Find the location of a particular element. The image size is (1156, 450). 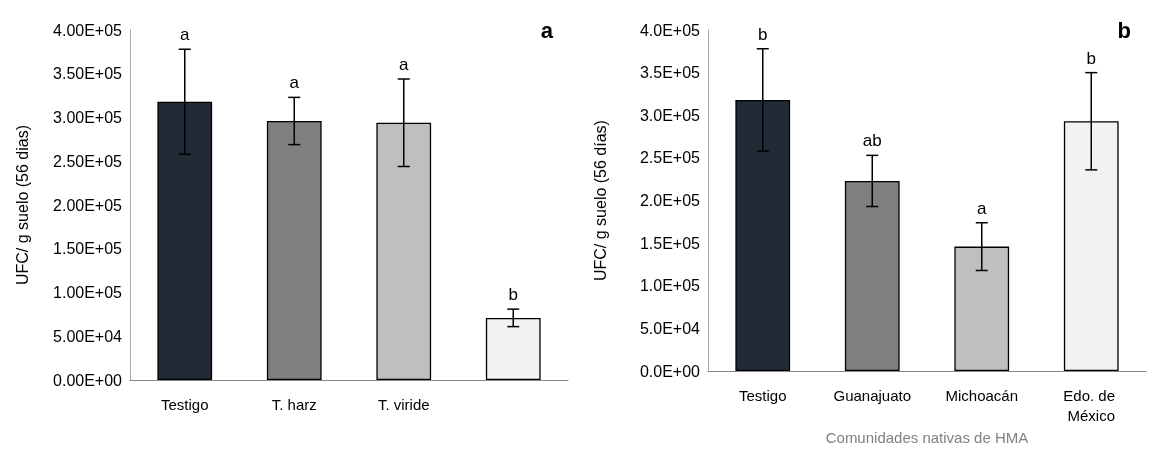

y-tick-label: 0.00E+00 is located at coordinates (88, 380).